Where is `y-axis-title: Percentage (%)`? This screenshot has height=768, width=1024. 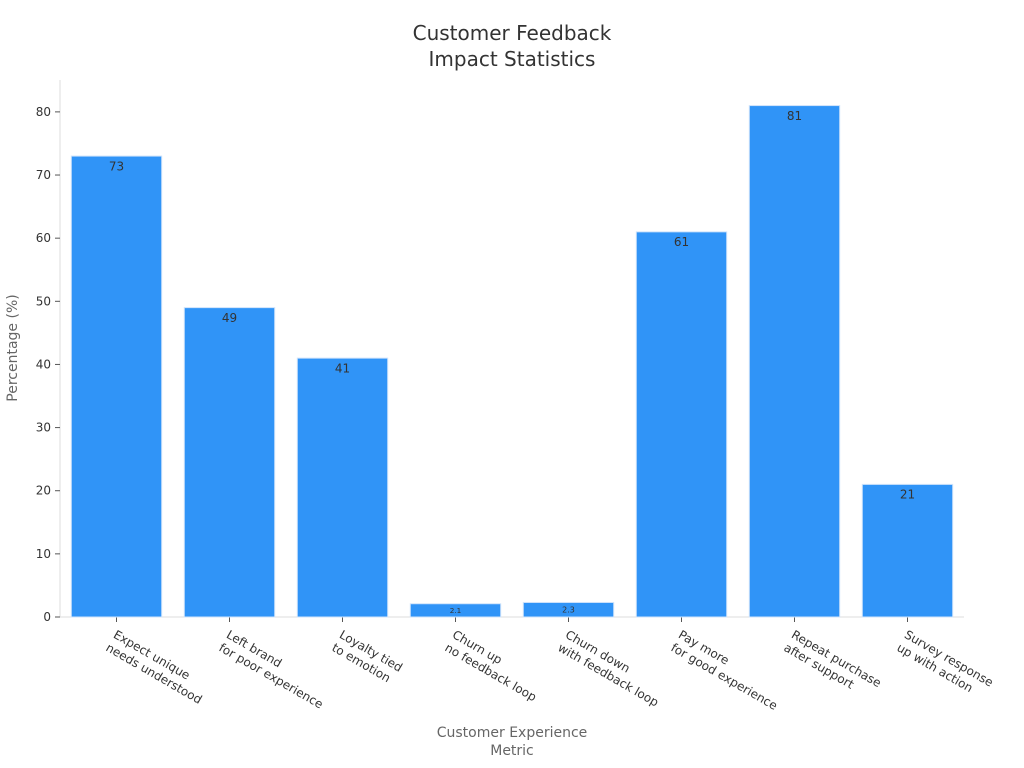
y-axis-title: Percentage (%) is located at coordinates (13, 347).